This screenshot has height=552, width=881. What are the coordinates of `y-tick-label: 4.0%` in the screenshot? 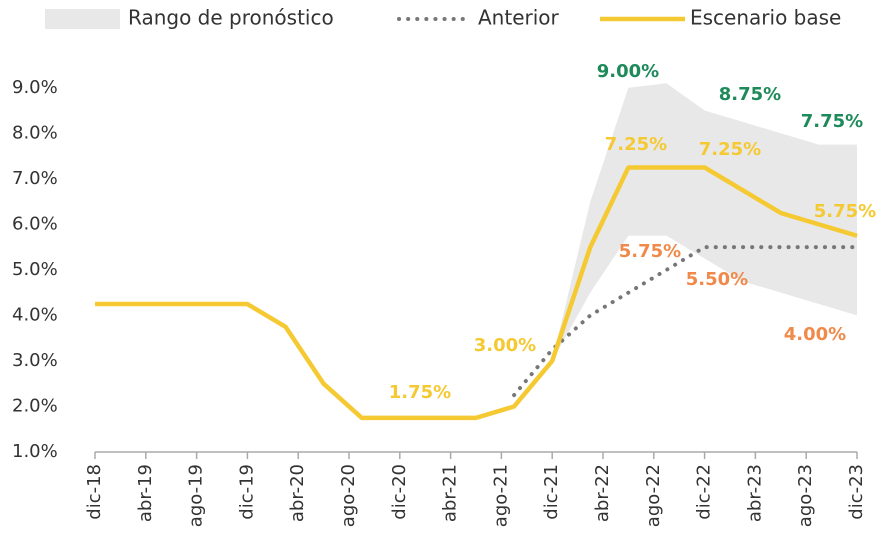 It's located at (35, 314).